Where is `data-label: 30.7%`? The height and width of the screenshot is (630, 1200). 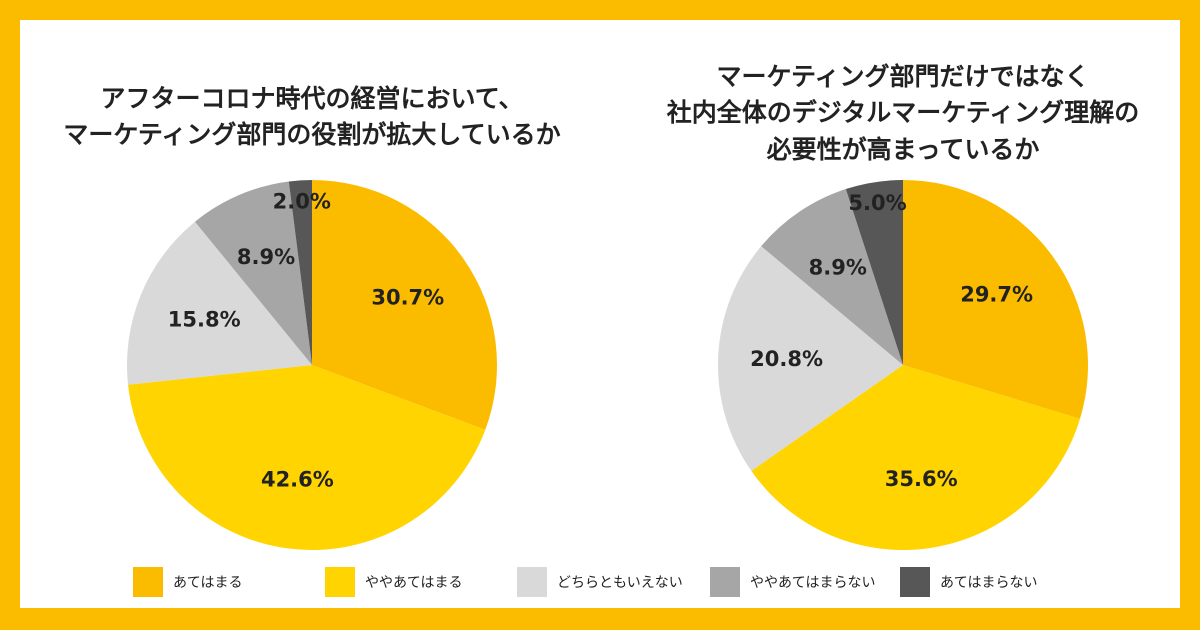
data-label: 30.7% is located at coordinates (407, 298).